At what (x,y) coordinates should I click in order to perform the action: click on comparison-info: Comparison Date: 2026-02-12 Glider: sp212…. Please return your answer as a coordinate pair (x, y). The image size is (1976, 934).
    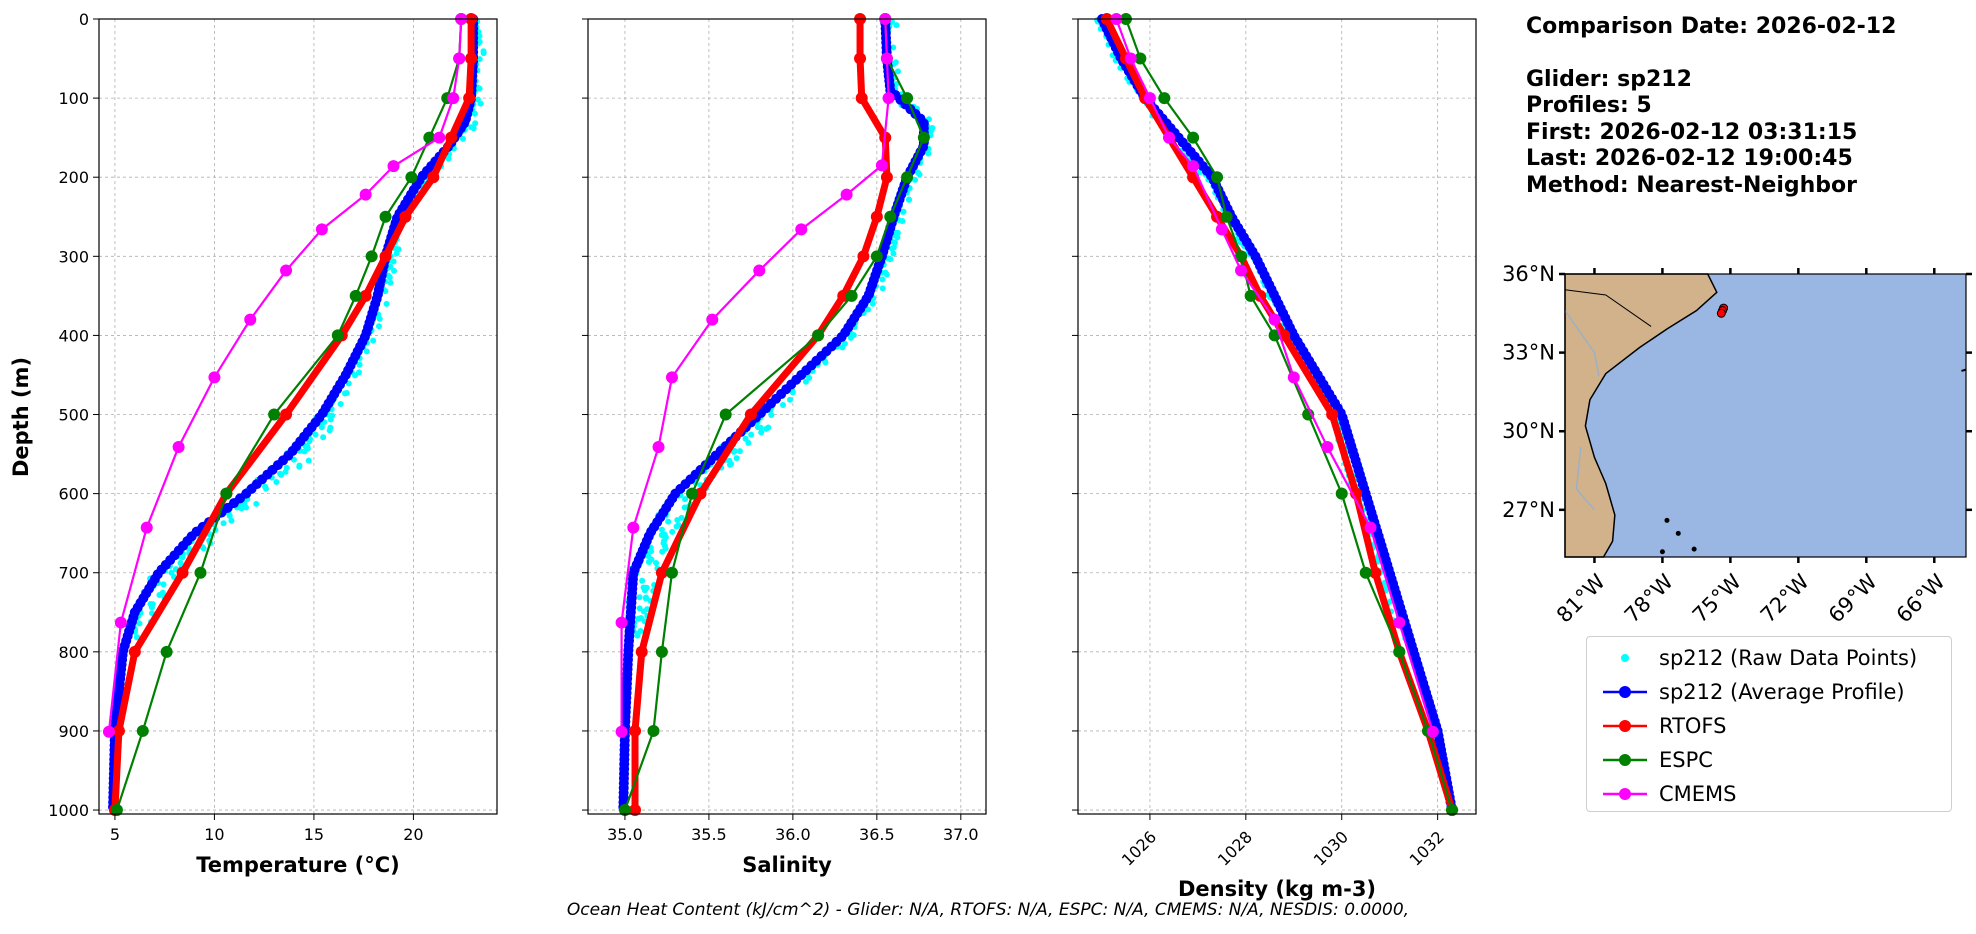
    Looking at the image, I should click on (1711, 106).